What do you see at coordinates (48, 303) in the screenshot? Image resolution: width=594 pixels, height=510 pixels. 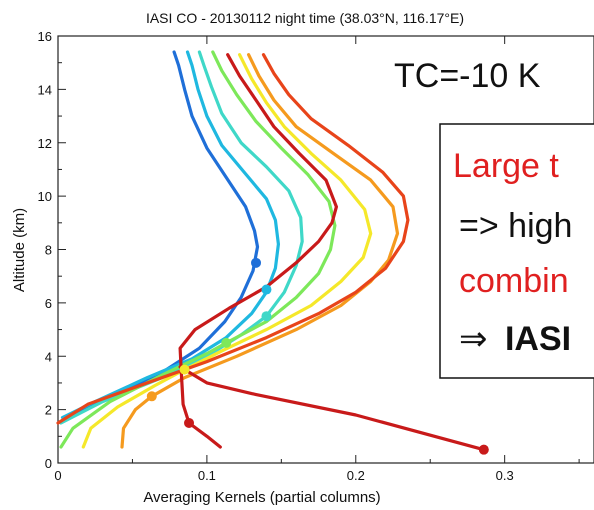 I see `y-tick-label: 6` at bounding box center [48, 303].